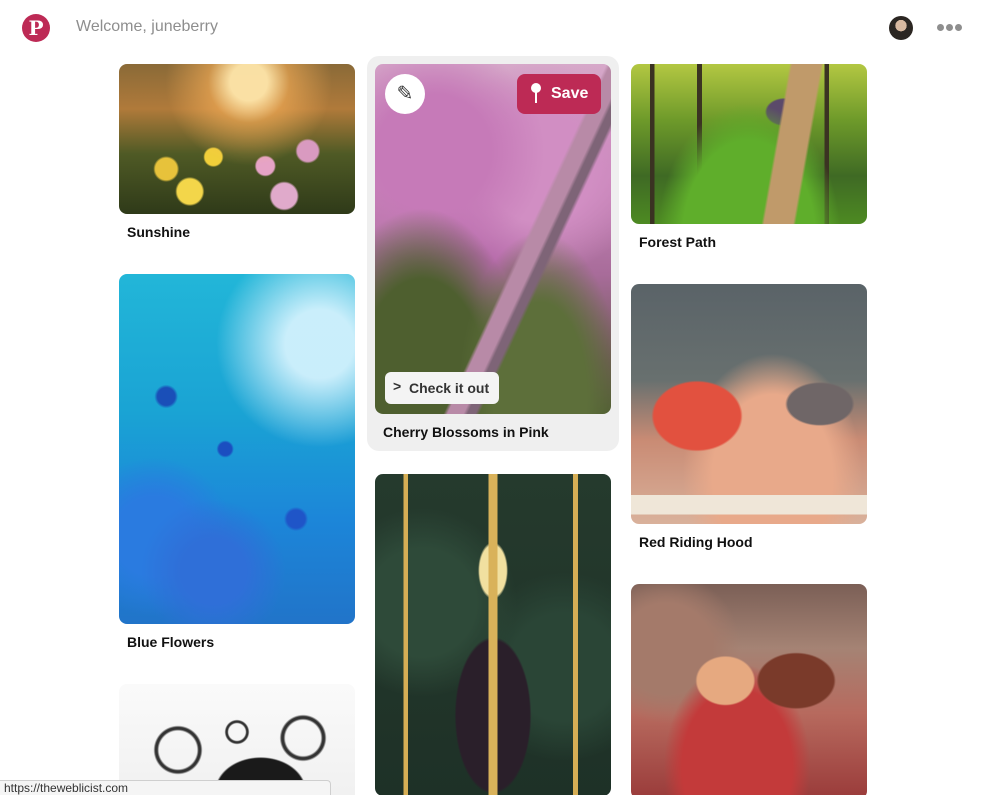 The height and width of the screenshot is (795, 985). Describe the element at coordinates (570, 93) in the screenshot. I see `save-button-label: Save` at that location.